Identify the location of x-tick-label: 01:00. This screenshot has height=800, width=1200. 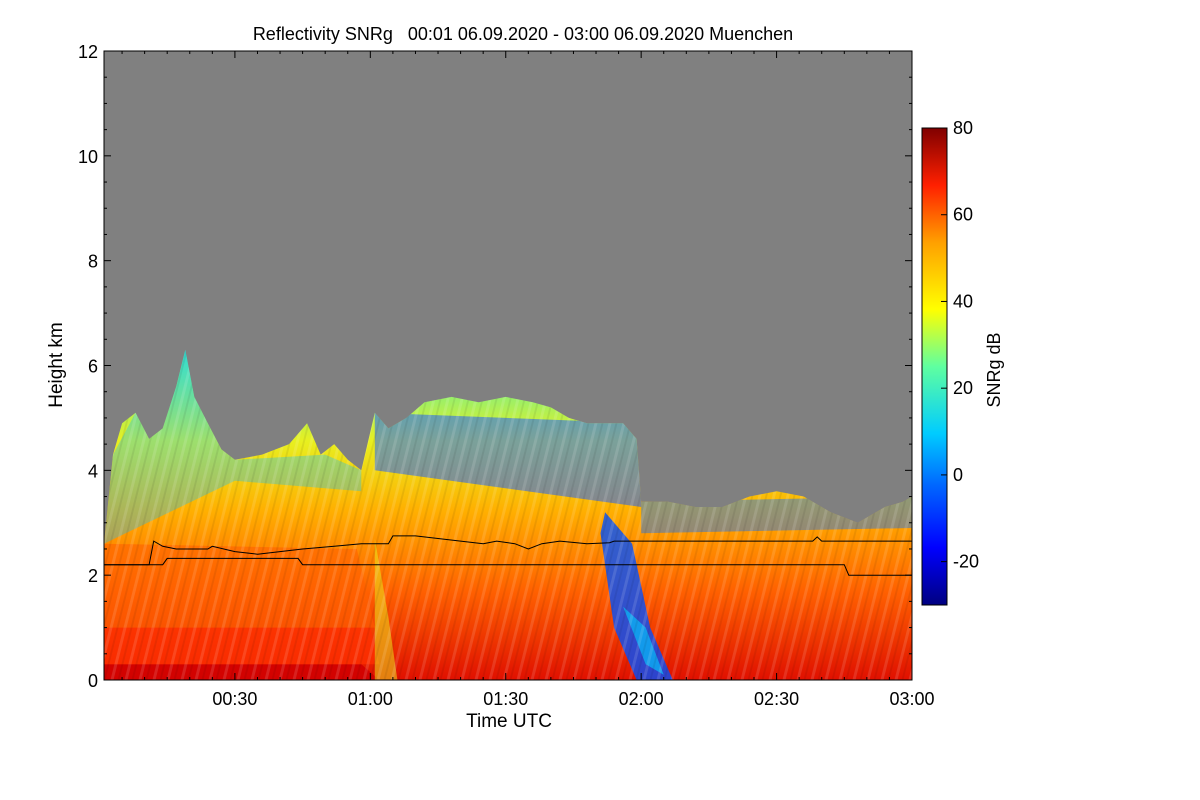
(370, 699).